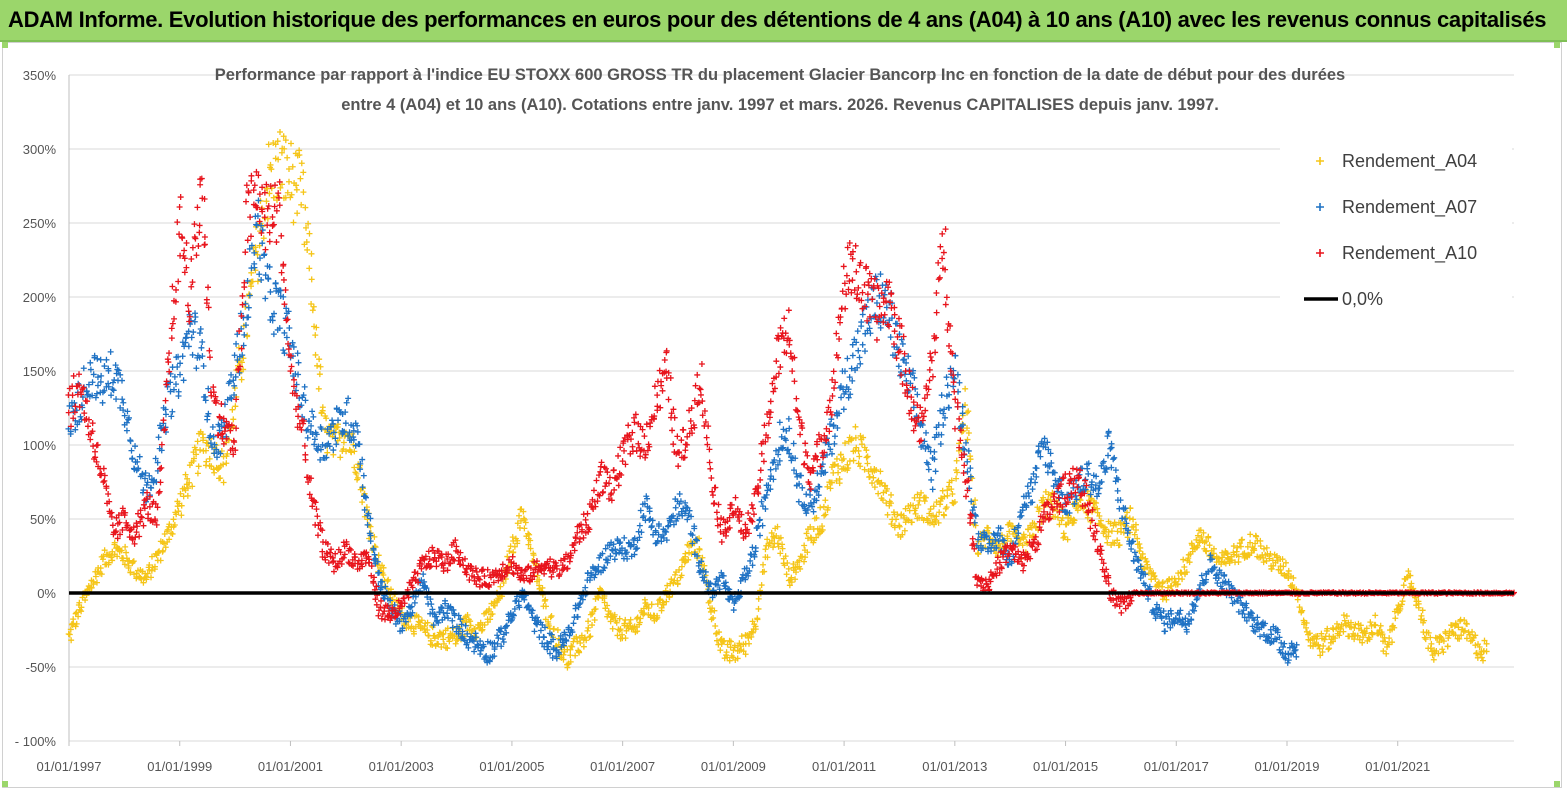 The height and width of the screenshot is (790, 1567). What do you see at coordinates (68, 766) in the screenshot?
I see `x-tick-label: 01/01/1997` at bounding box center [68, 766].